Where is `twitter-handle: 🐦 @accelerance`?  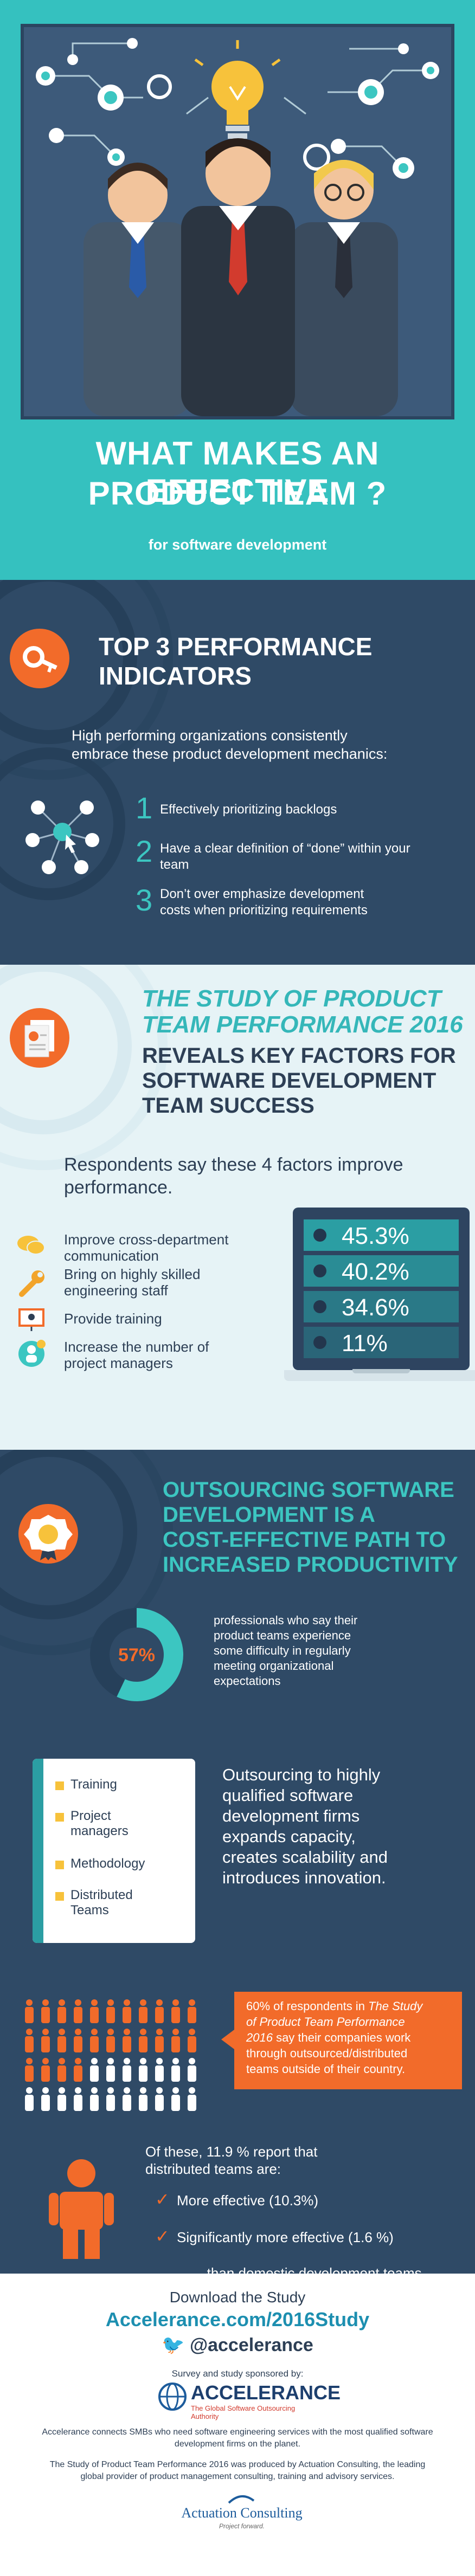
twitter-handle: 🐦 @accelerance is located at coordinates (237, 2345).